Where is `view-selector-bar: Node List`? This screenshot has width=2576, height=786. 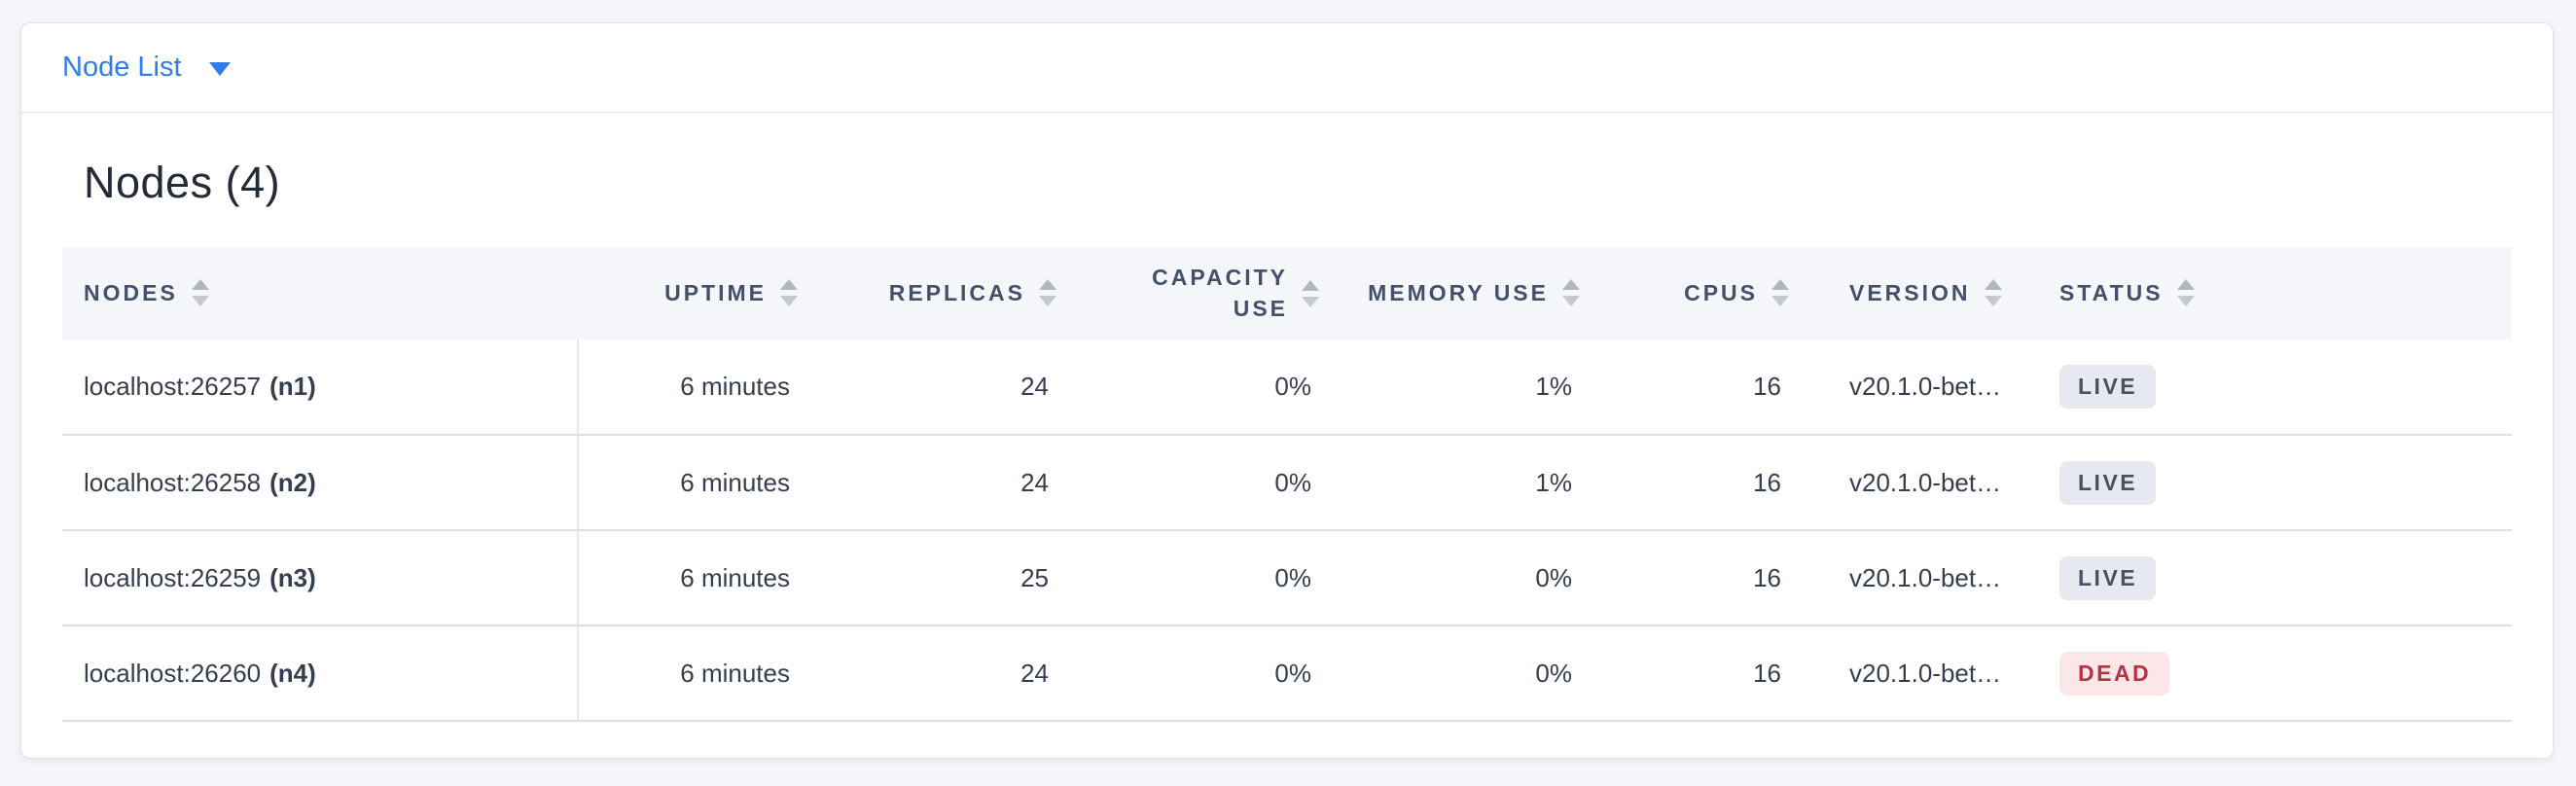
view-selector-bar: Node List is located at coordinates (1287, 68).